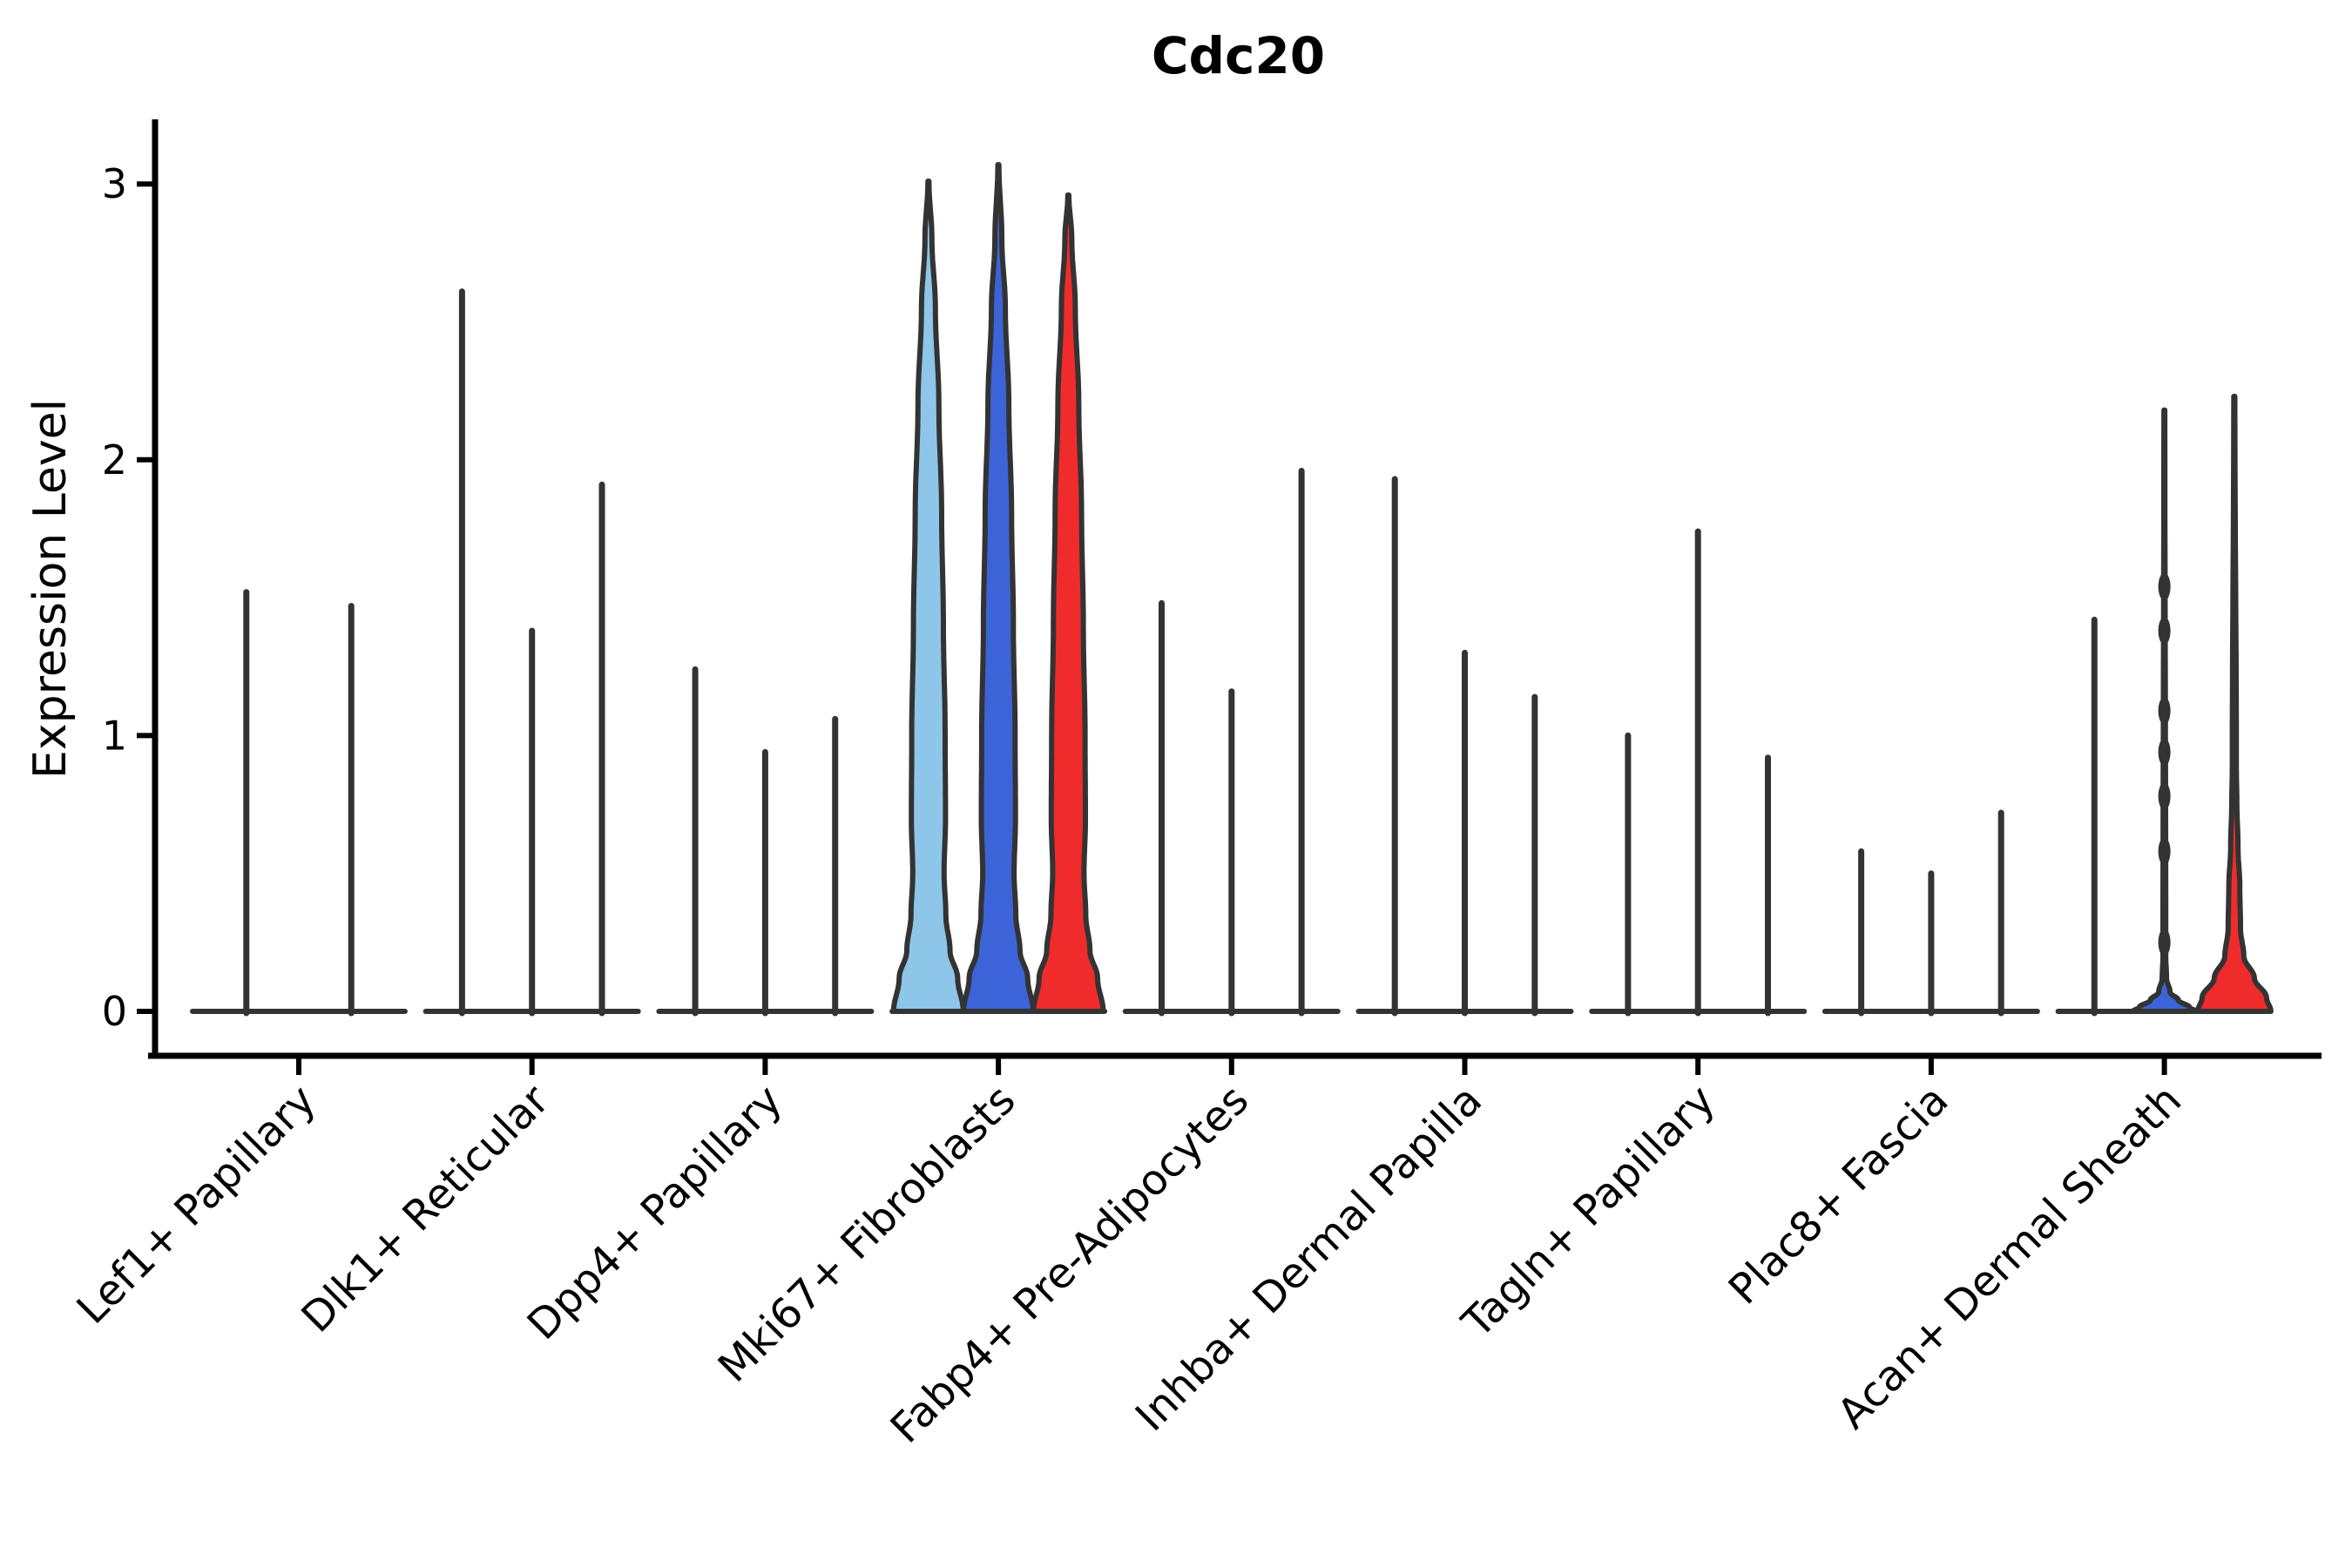 The width and height of the screenshot is (2352, 1568). Describe the element at coordinates (1238, 56) in the screenshot. I see `chart-title: Cdc20` at that location.